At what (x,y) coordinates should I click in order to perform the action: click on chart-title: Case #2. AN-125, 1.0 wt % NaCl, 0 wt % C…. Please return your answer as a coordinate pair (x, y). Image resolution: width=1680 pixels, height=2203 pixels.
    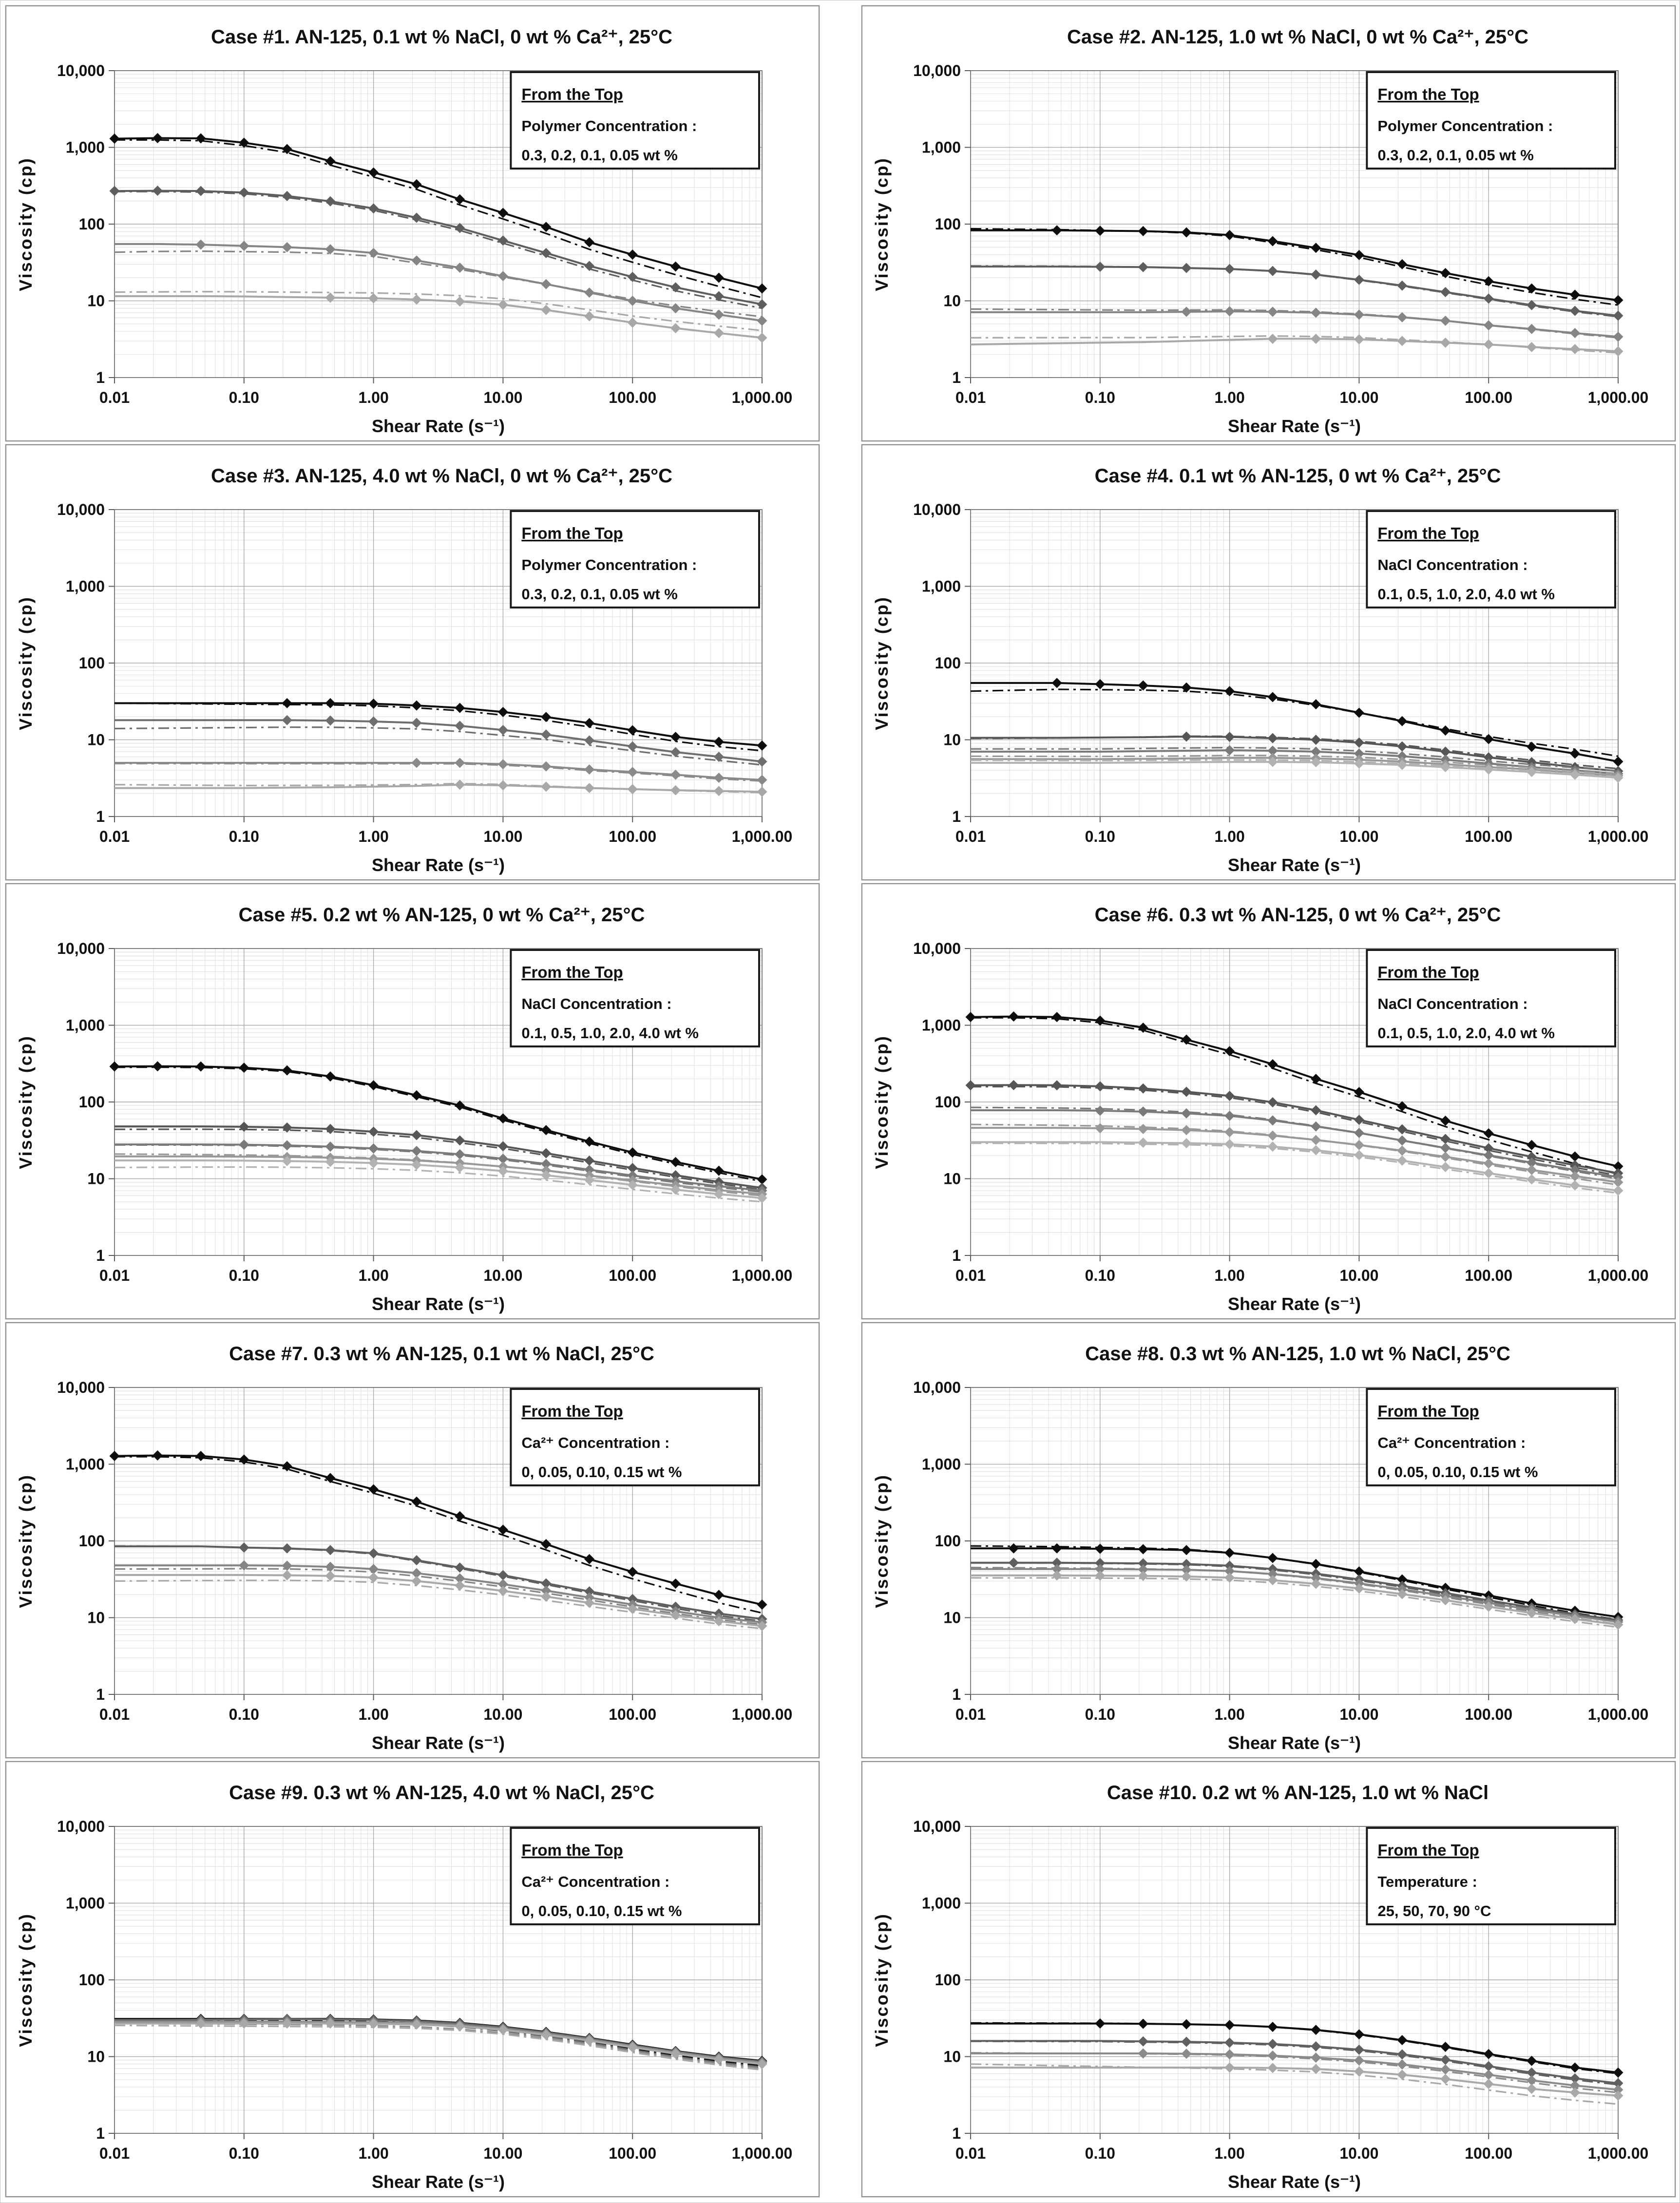
    Looking at the image, I should click on (1297, 37).